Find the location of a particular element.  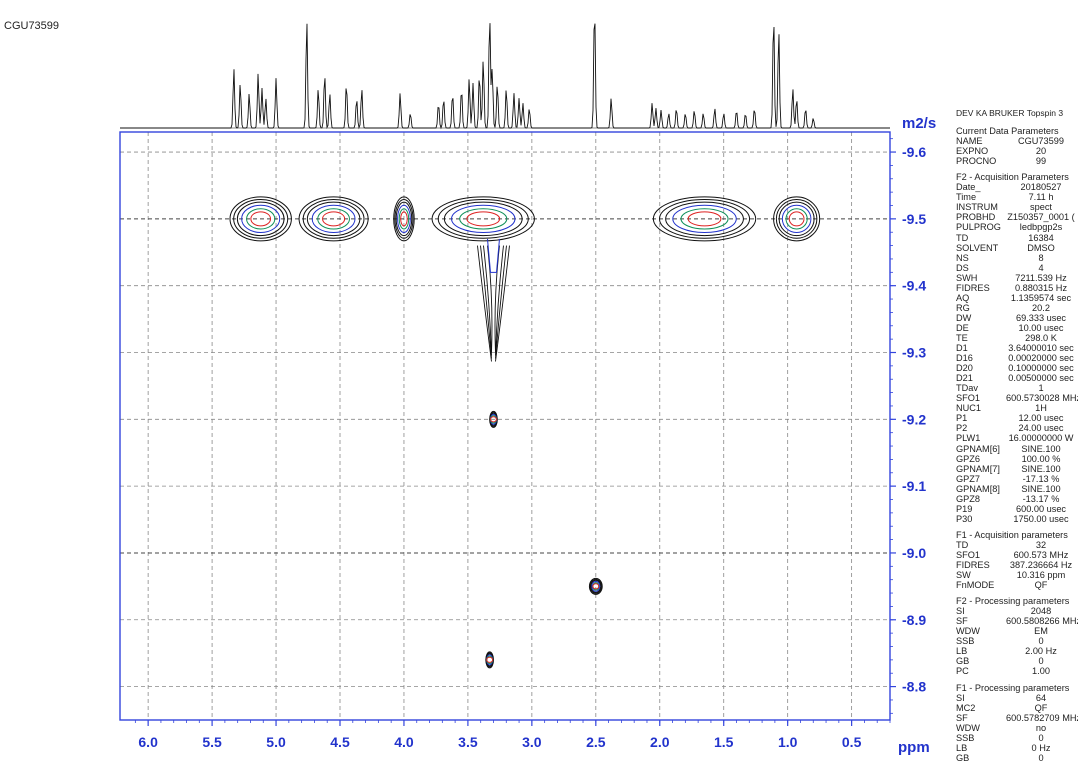

y-tick-label: -9.5 is located at coordinates (914, 219).